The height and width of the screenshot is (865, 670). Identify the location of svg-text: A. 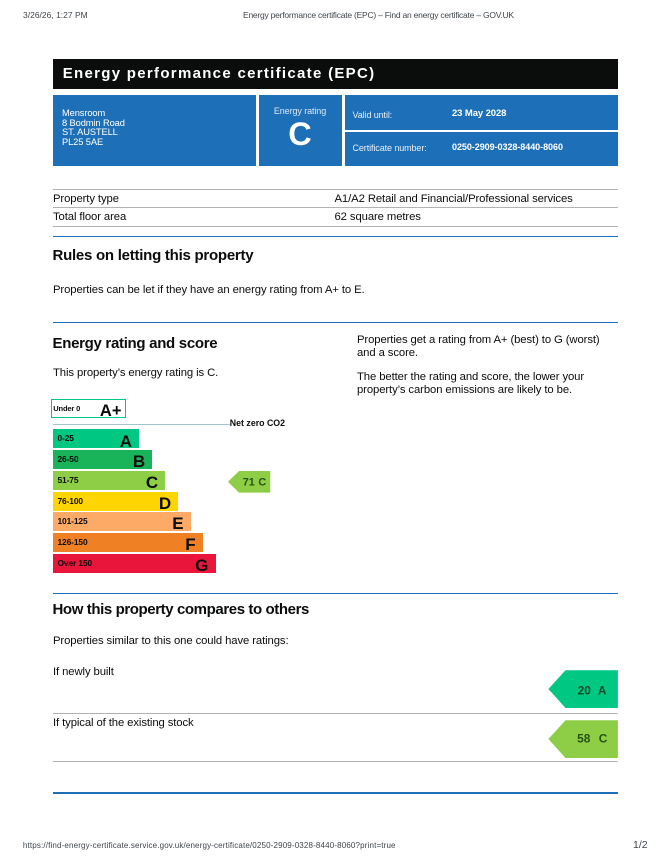
(602, 691).